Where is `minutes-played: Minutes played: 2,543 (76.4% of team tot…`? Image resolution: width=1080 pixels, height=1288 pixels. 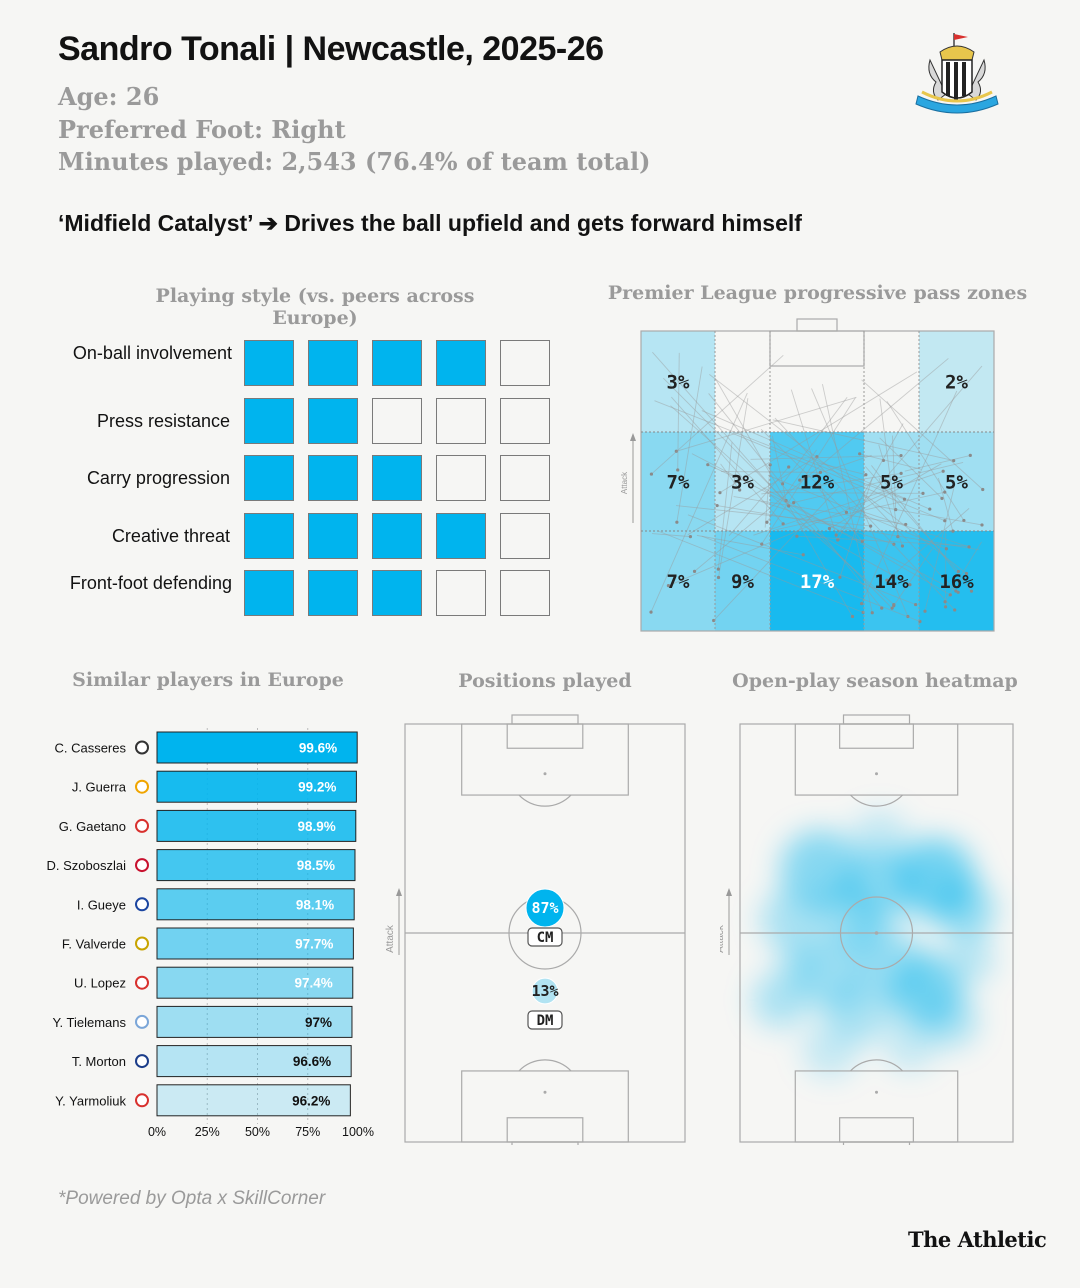 minutes-played: Minutes played: 2,543 (76.4% of team tot… is located at coordinates (354, 161).